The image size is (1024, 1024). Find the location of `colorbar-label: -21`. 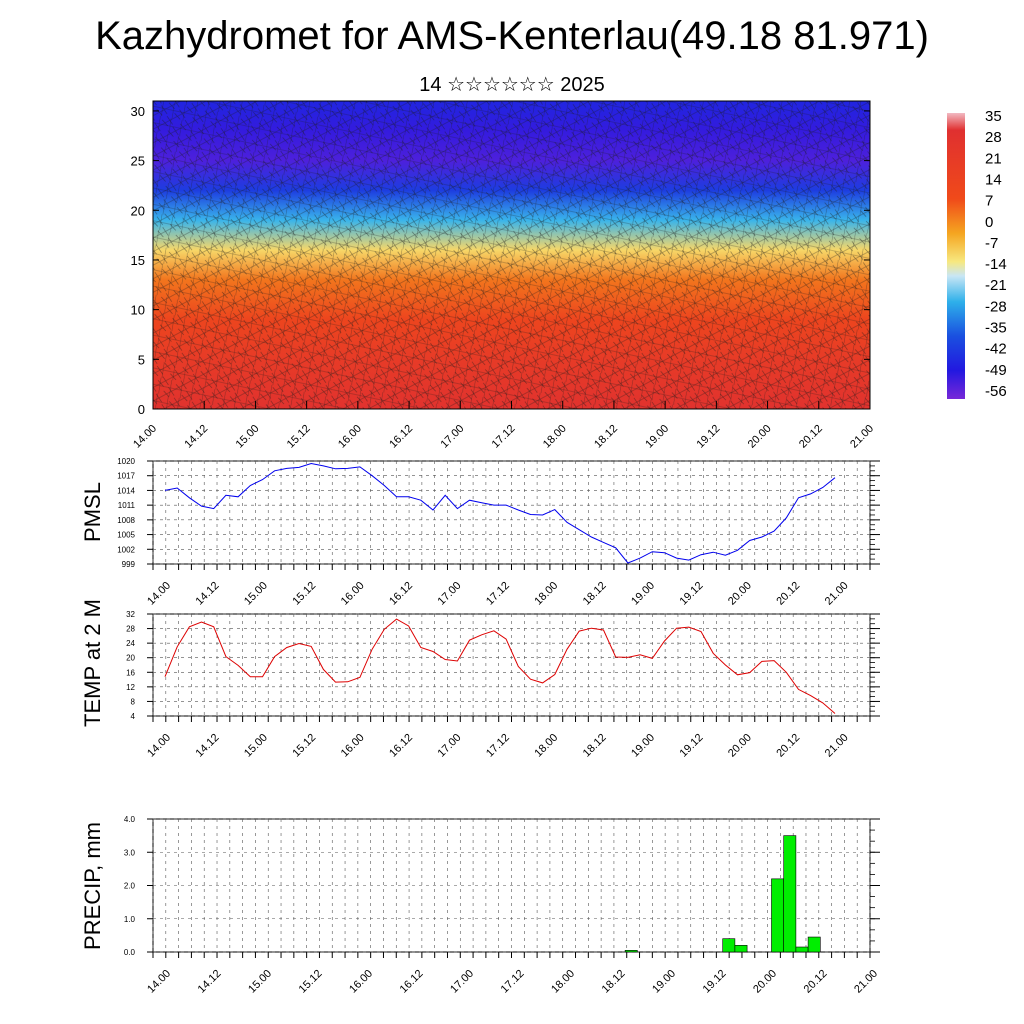

colorbar-label: -21 is located at coordinates (996, 285).